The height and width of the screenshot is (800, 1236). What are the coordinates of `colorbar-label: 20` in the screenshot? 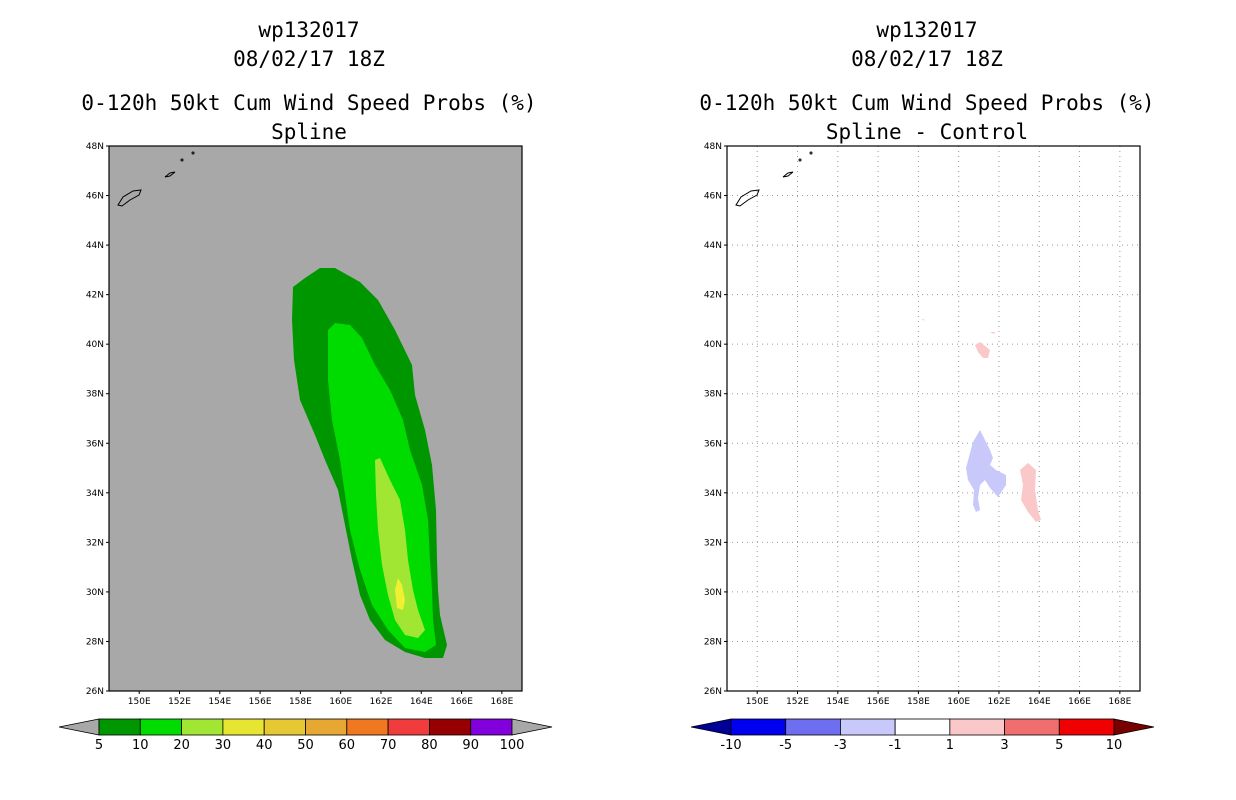 It's located at (181, 745).